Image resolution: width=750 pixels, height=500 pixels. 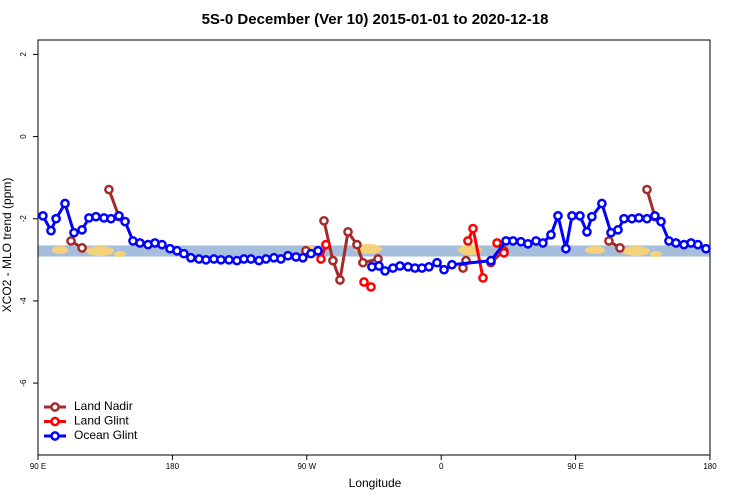 What do you see at coordinates (23, 301) in the screenshot?
I see `y-tick-label: -4` at bounding box center [23, 301].